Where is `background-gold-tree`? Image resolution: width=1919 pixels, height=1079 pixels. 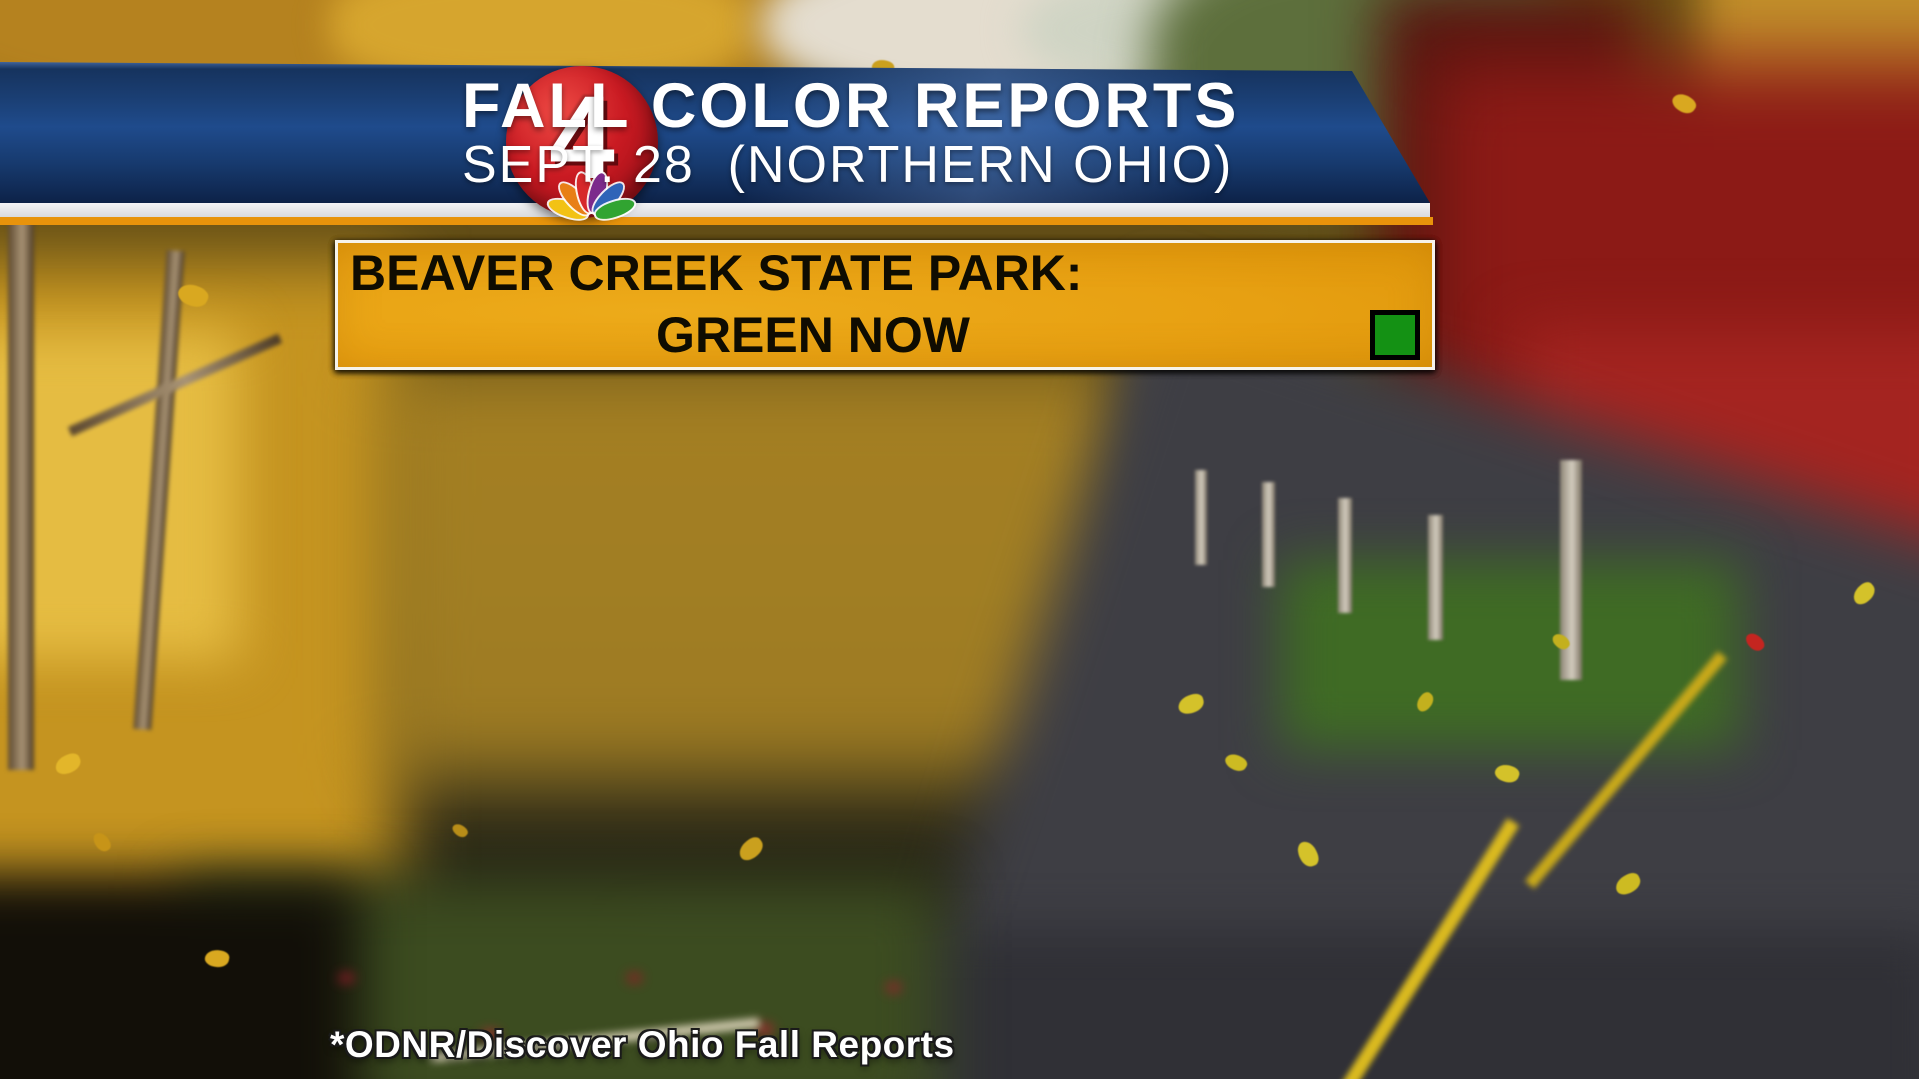 background-gold-tree is located at coordinates (120, 495).